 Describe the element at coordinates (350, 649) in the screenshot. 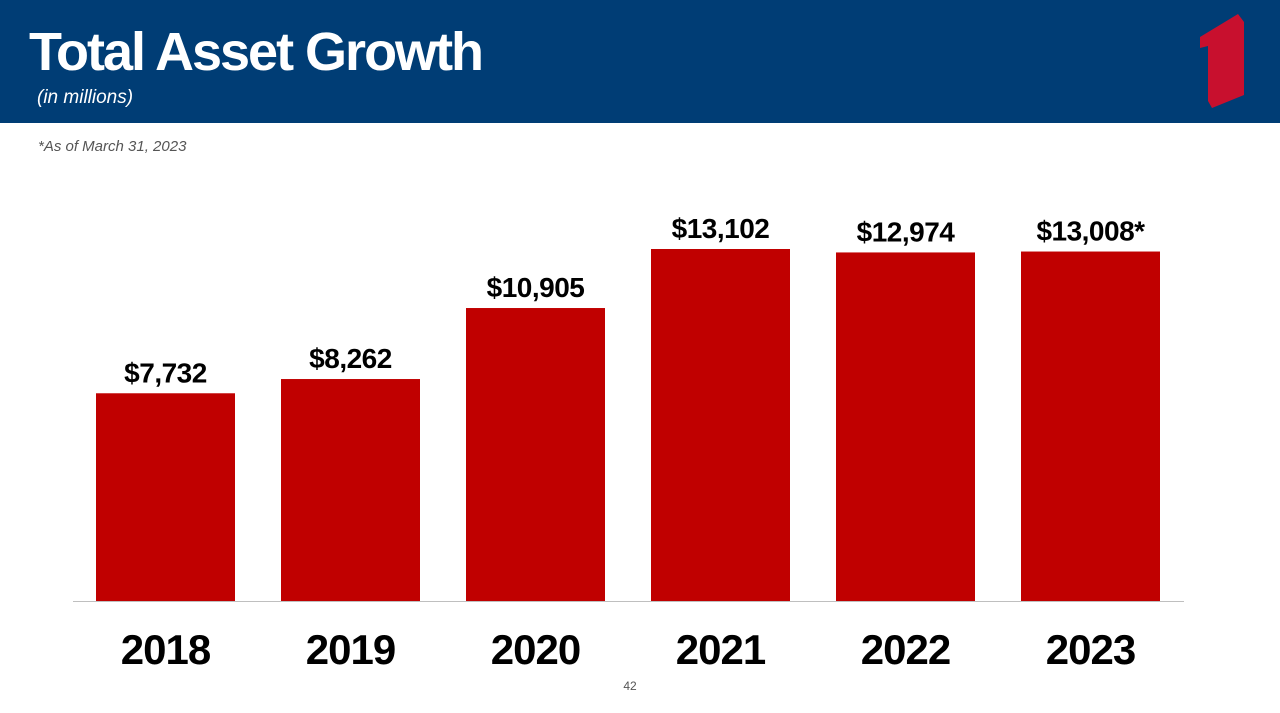

I see `x-tick-label-2019: 2019` at that location.